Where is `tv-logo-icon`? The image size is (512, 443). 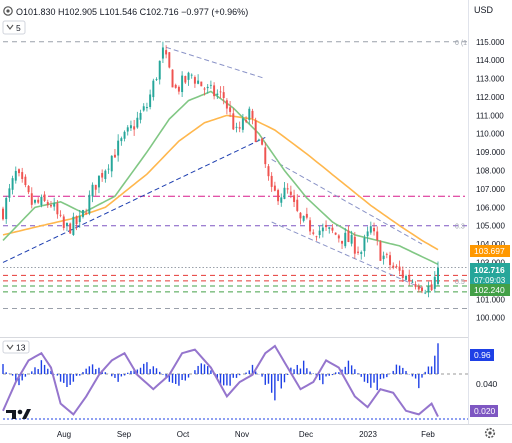 tv-logo-icon is located at coordinates (11, 414).